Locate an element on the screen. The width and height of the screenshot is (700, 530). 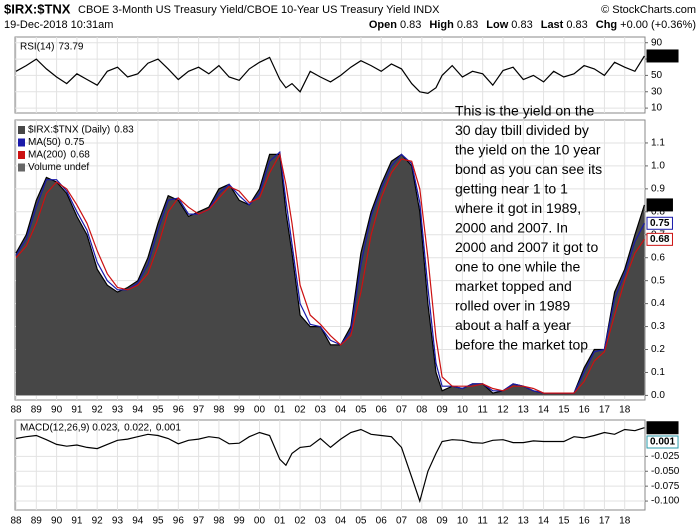
value-box: 0.68 is located at coordinates (660, 239).